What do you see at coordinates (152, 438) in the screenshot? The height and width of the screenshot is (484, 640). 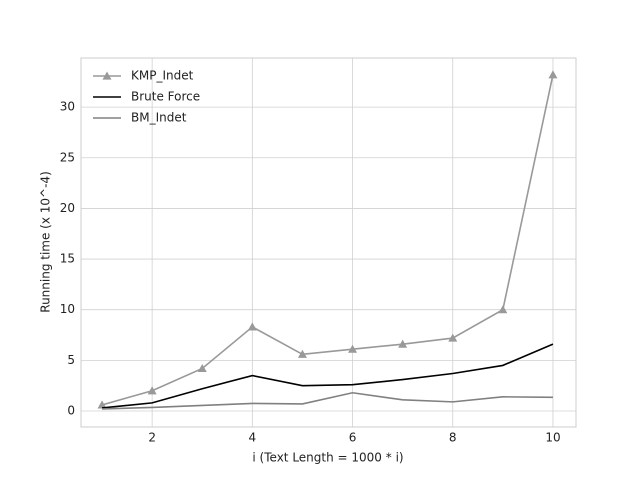 I see `x-tick-label: 2` at bounding box center [152, 438].